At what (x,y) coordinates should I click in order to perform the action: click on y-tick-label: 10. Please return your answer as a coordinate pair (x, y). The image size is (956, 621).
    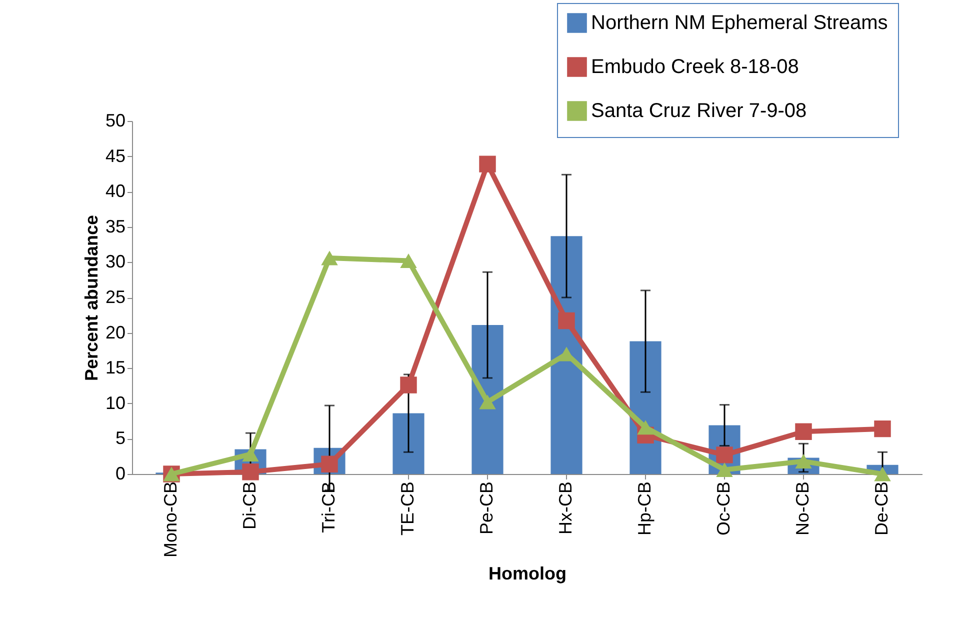
    Looking at the image, I should click on (115, 402).